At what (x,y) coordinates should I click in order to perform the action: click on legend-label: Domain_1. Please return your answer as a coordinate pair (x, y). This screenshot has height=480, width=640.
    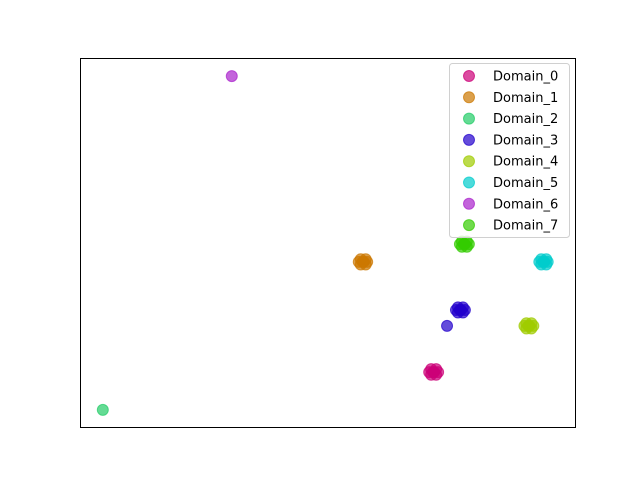
    Looking at the image, I should click on (525, 98).